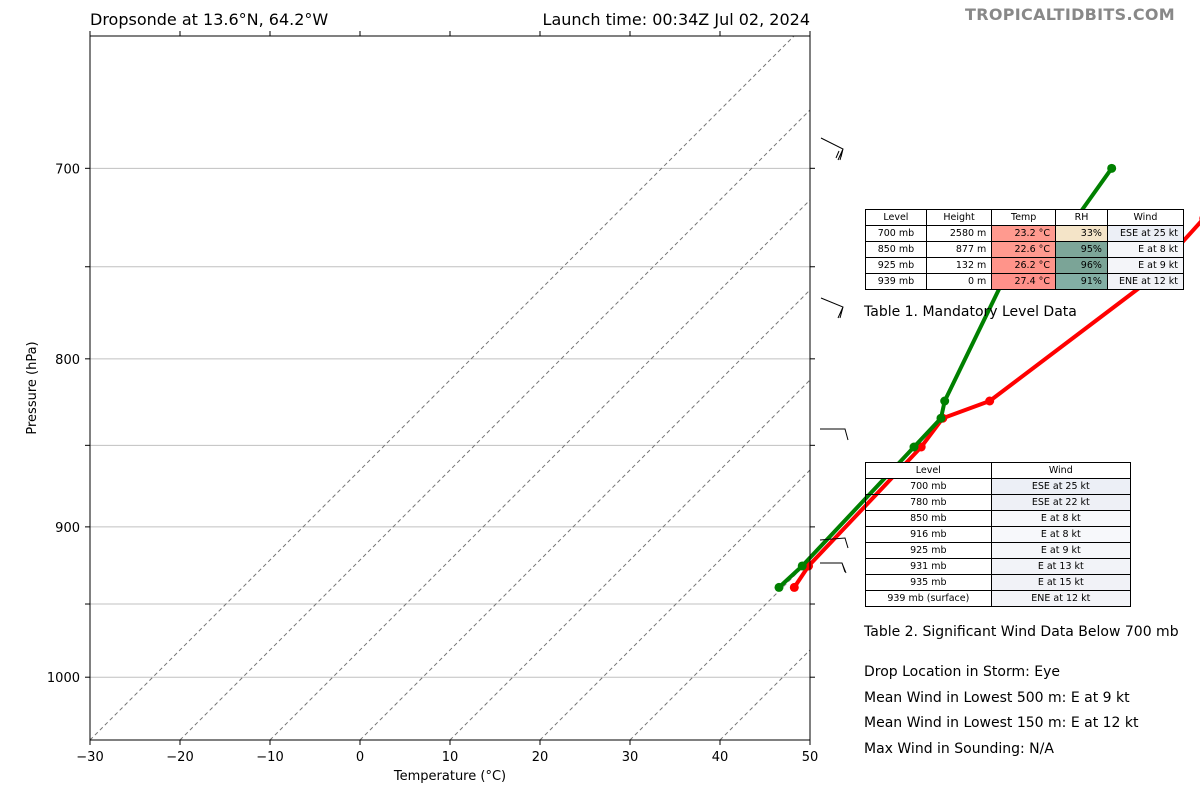  I want to click on table-row: 780 mb ESE at 22 kt, so click(998, 502).